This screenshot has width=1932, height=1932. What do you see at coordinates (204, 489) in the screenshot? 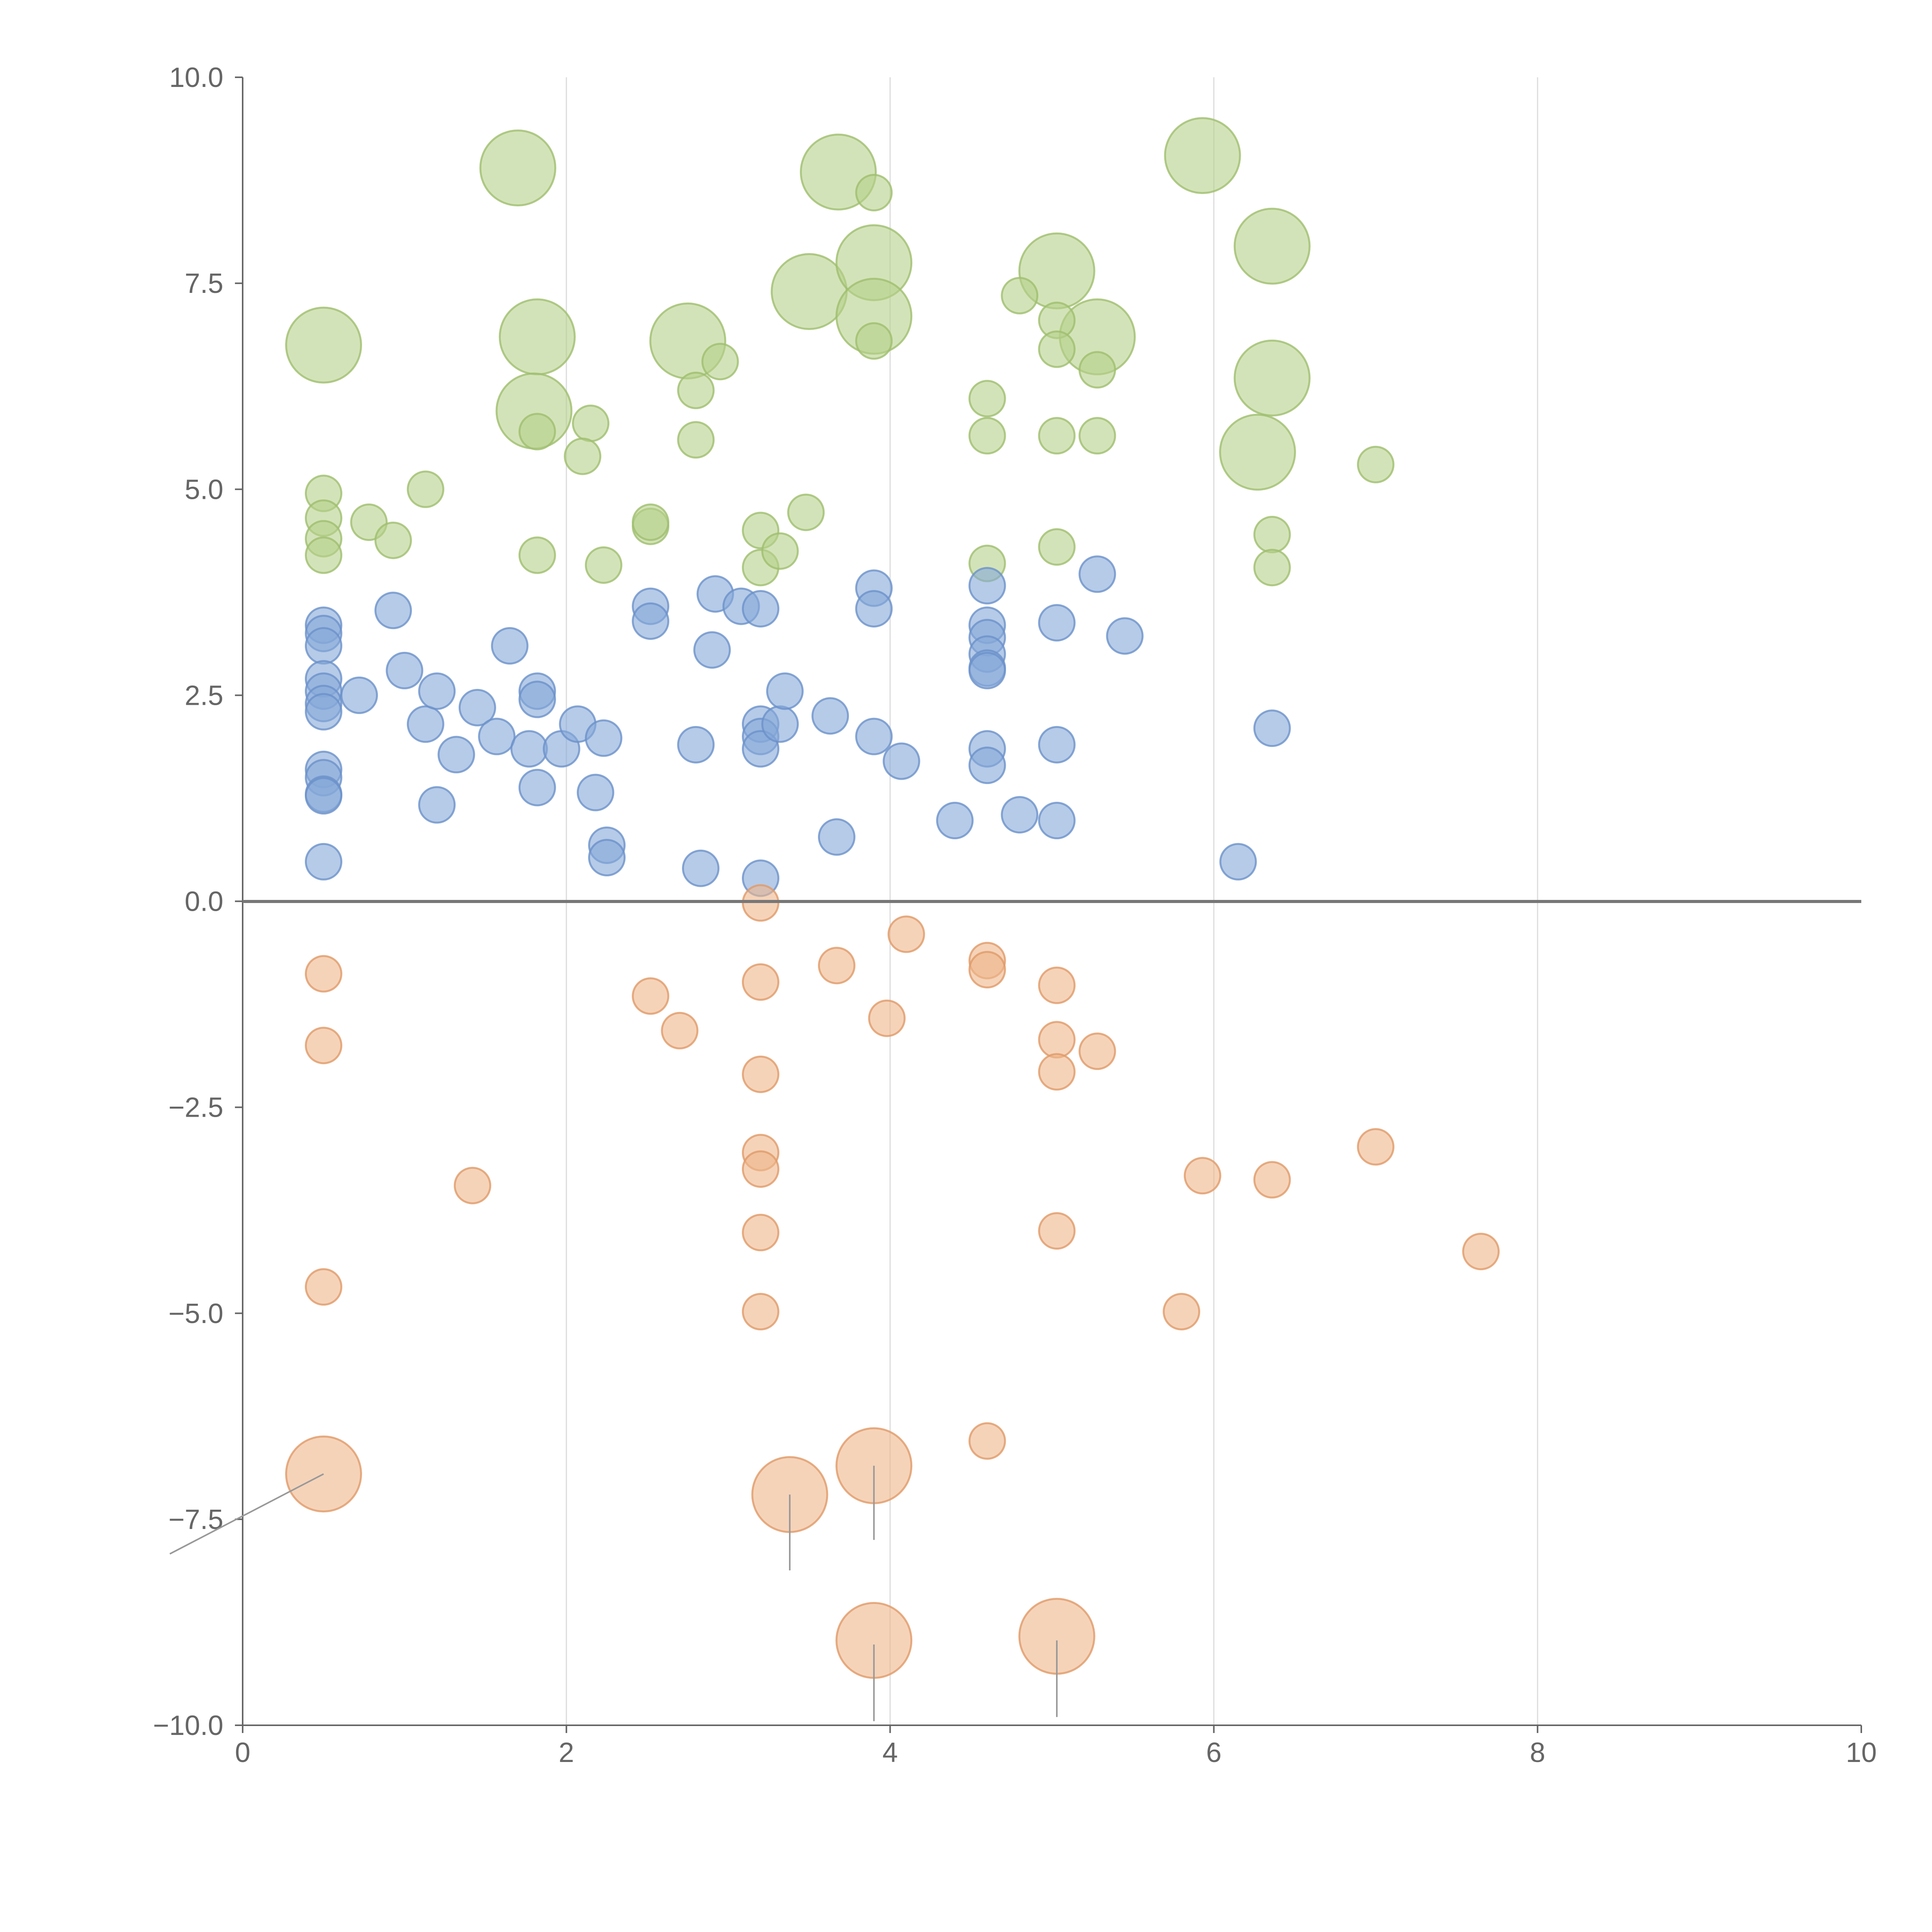
I see `y-tick-label: 5.0` at bounding box center [204, 489].